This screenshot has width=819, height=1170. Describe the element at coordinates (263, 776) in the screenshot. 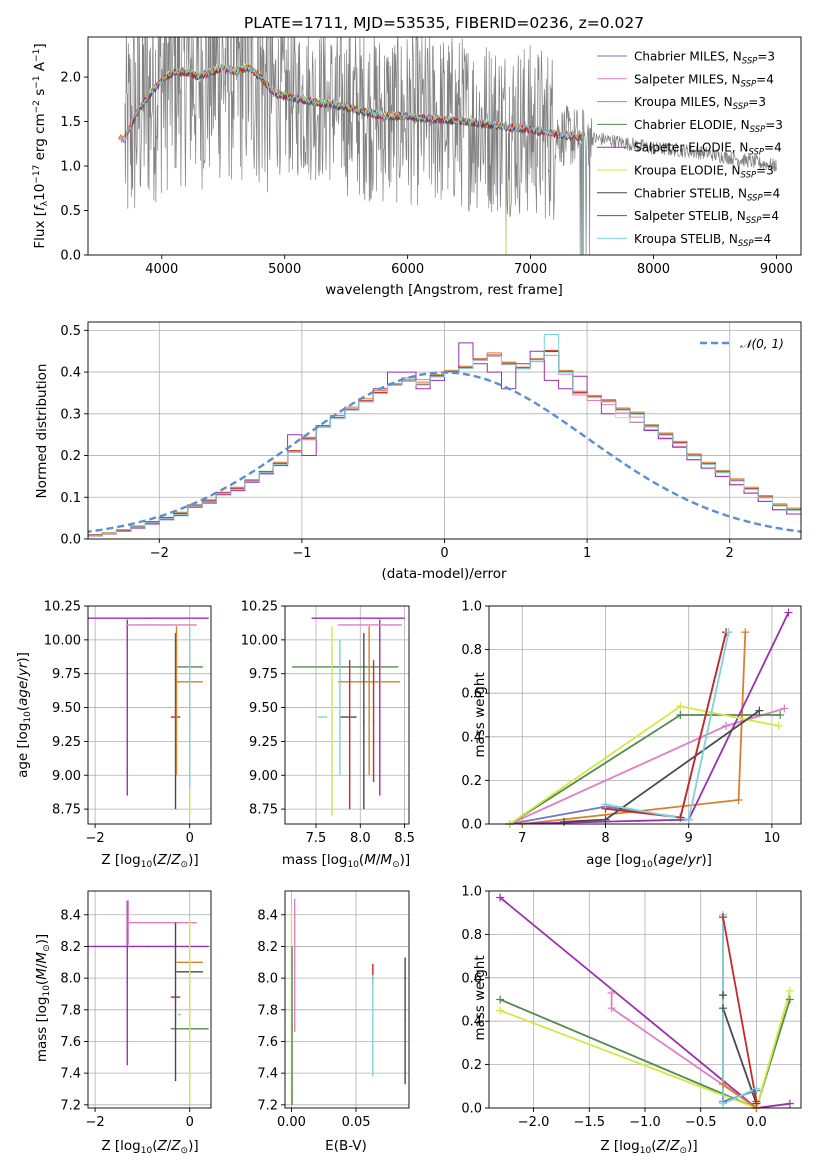

I see `mass-age-ytick-label: 9.00` at that location.